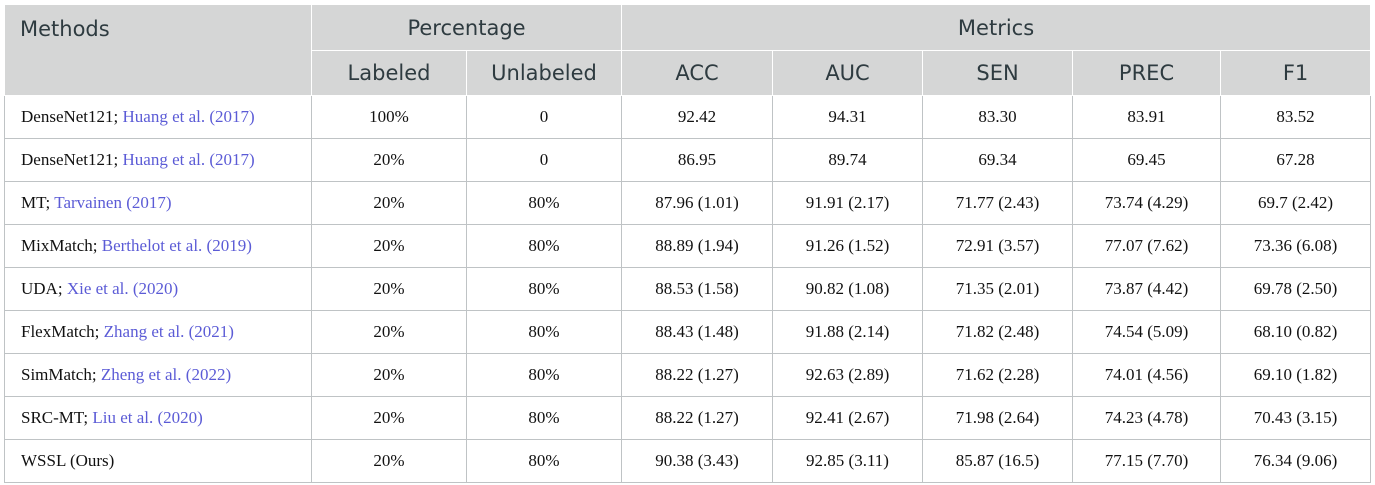 The height and width of the screenshot is (485, 1375). Describe the element at coordinates (389, 117) in the screenshot. I see `labeled-cell: 100%` at that location.